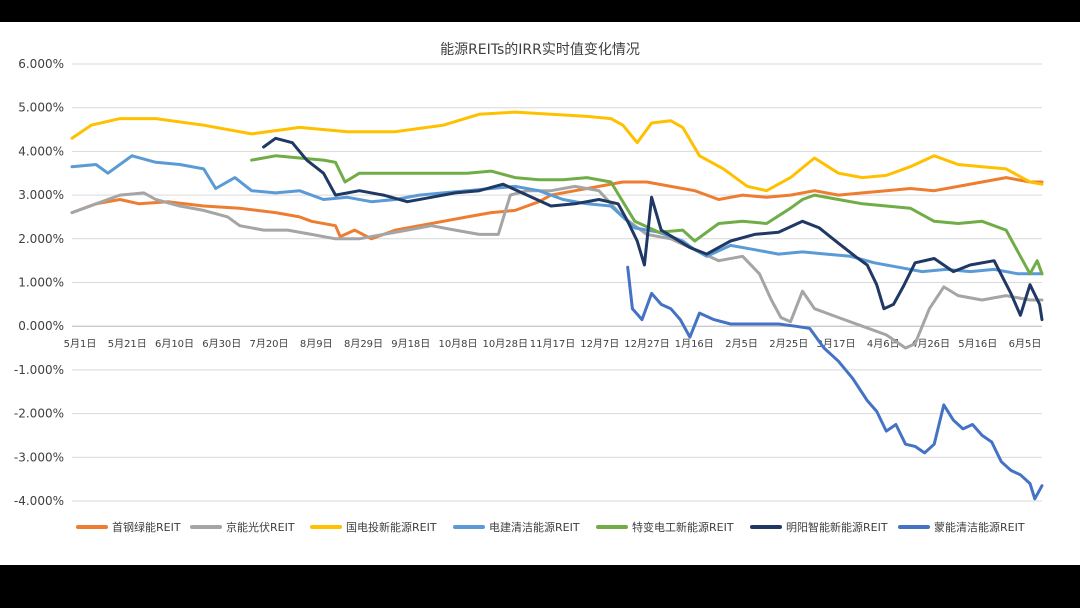 The width and height of the screenshot is (1080, 608). Describe the element at coordinates (1025, 344) in the screenshot. I see `x-tick-label: 6月5日` at that location.